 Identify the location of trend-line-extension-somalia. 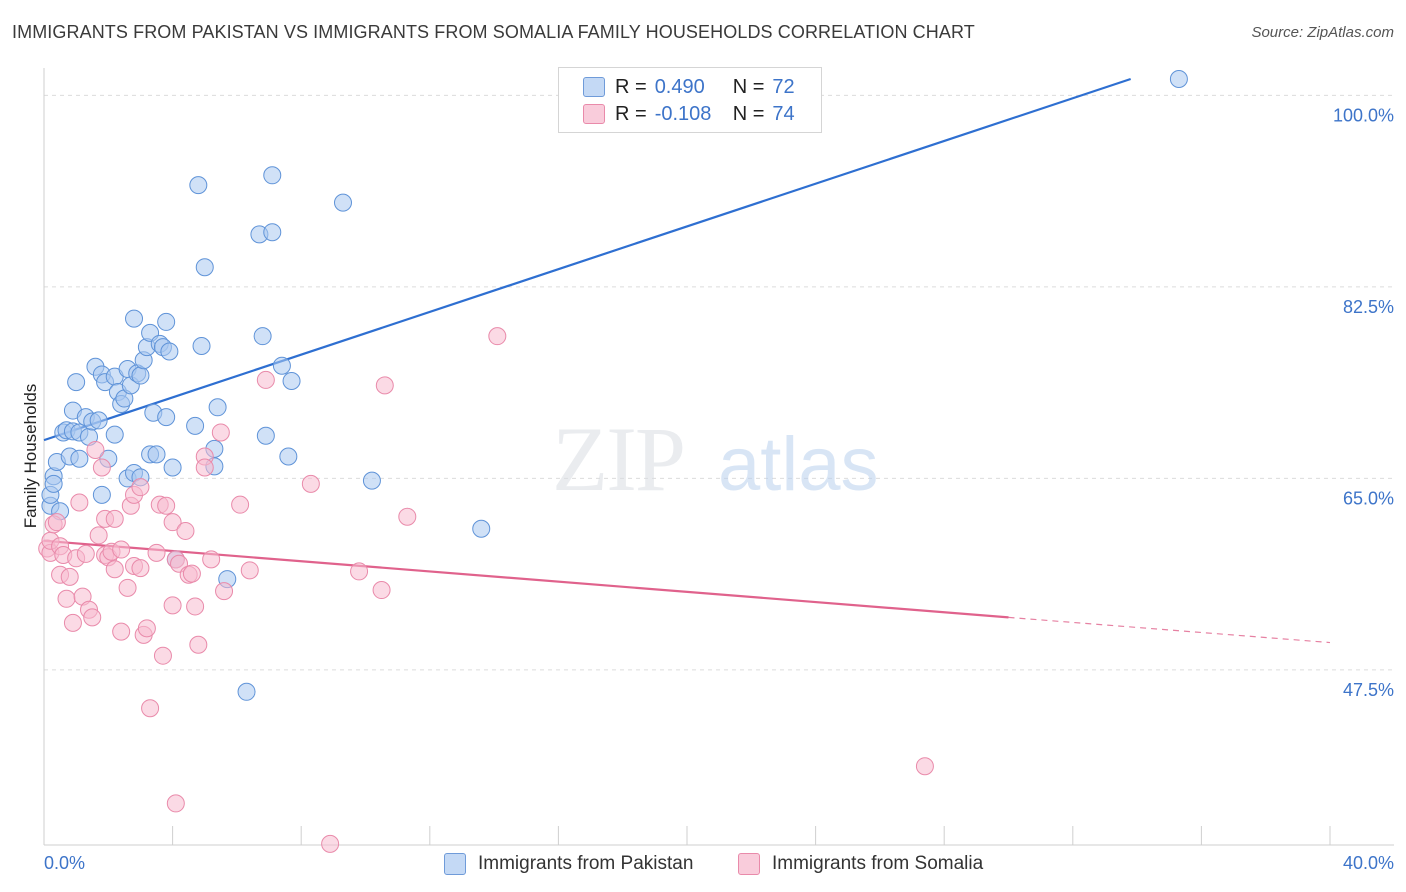
(1169, 630).